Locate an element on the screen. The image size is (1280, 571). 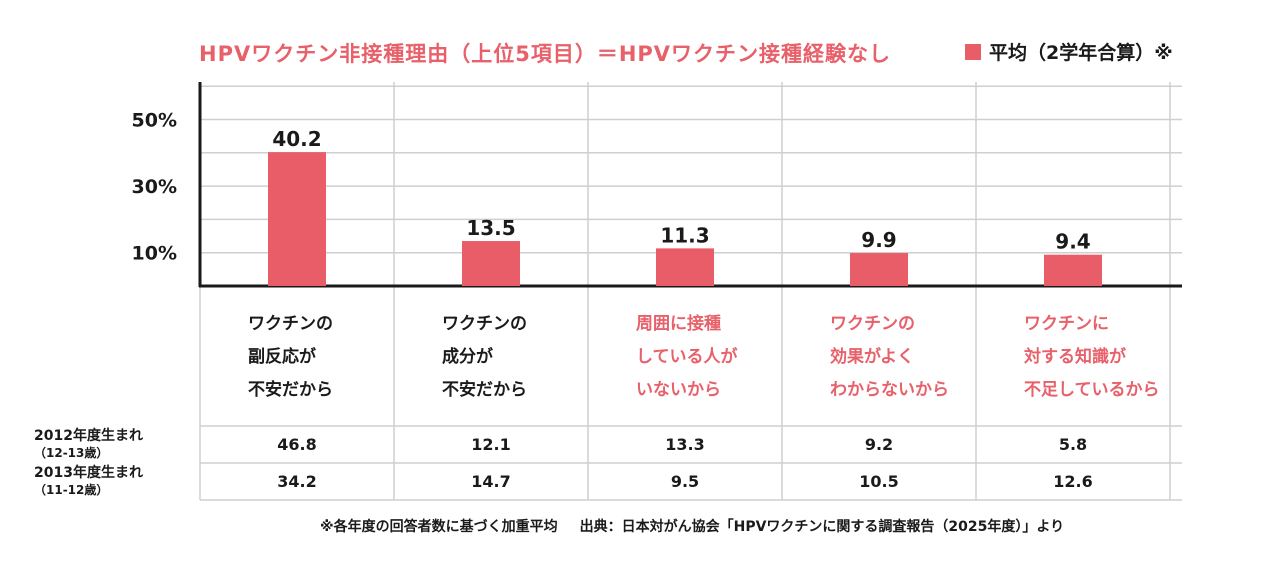
y-tick-label: 30% is located at coordinates (154, 187).